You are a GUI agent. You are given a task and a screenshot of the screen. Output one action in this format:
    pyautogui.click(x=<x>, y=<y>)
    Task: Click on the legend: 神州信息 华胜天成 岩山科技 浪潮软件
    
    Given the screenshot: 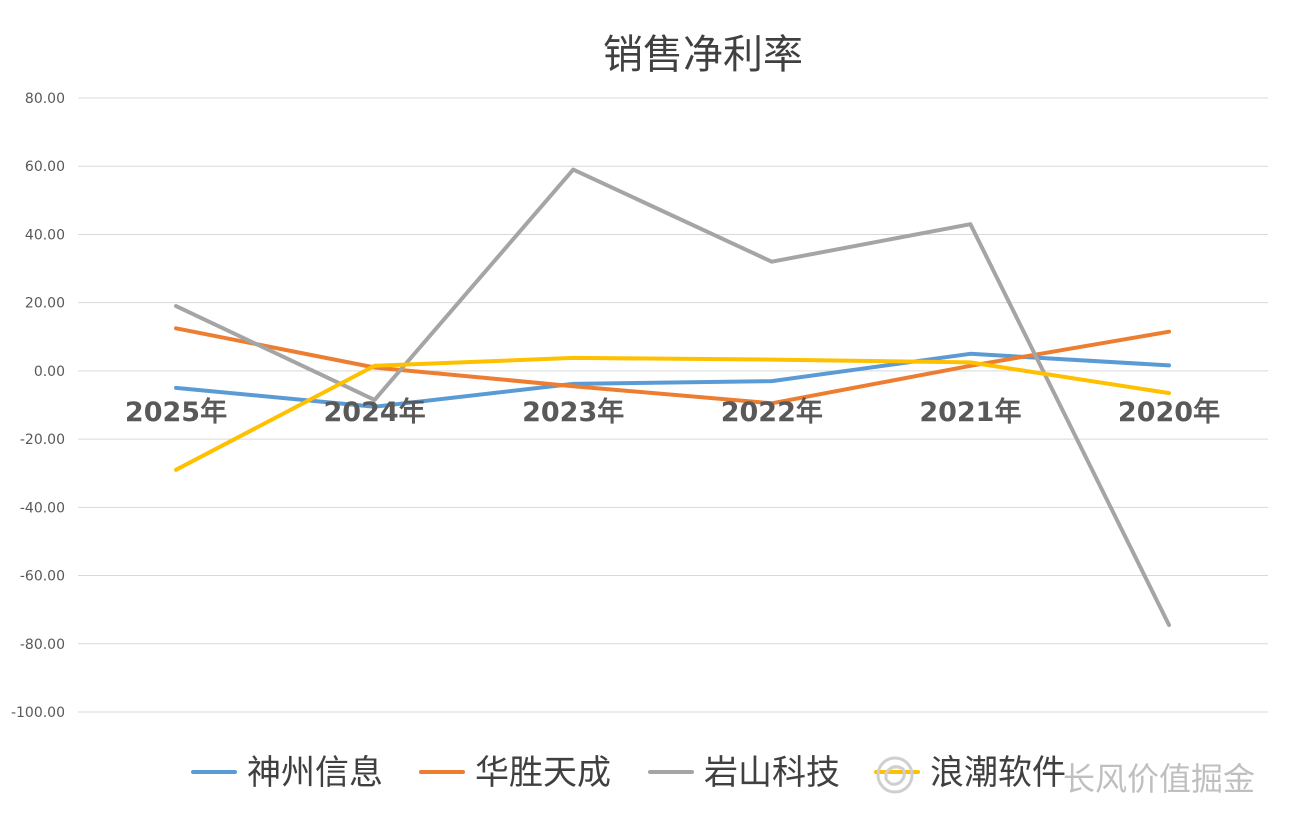 What is the action you would take?
    pyautogui.click(x=628, y=773)
    